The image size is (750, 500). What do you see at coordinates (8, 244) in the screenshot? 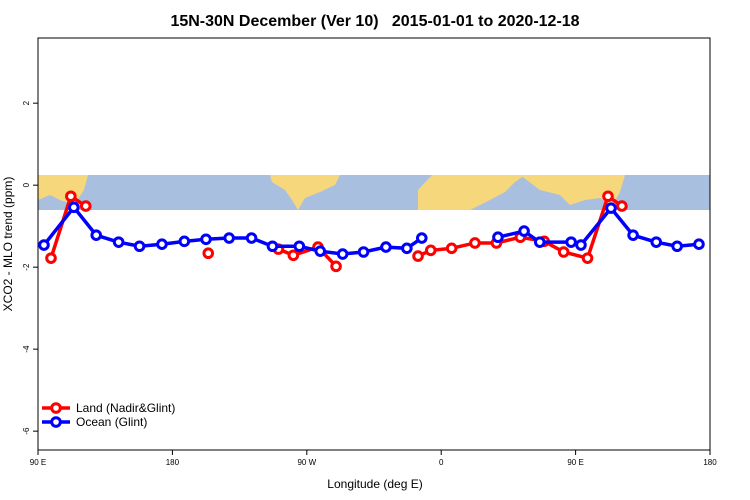
I see `y-axis-label: XCO2 - MLO trend (ppm)` at bounding box center [8, 244].